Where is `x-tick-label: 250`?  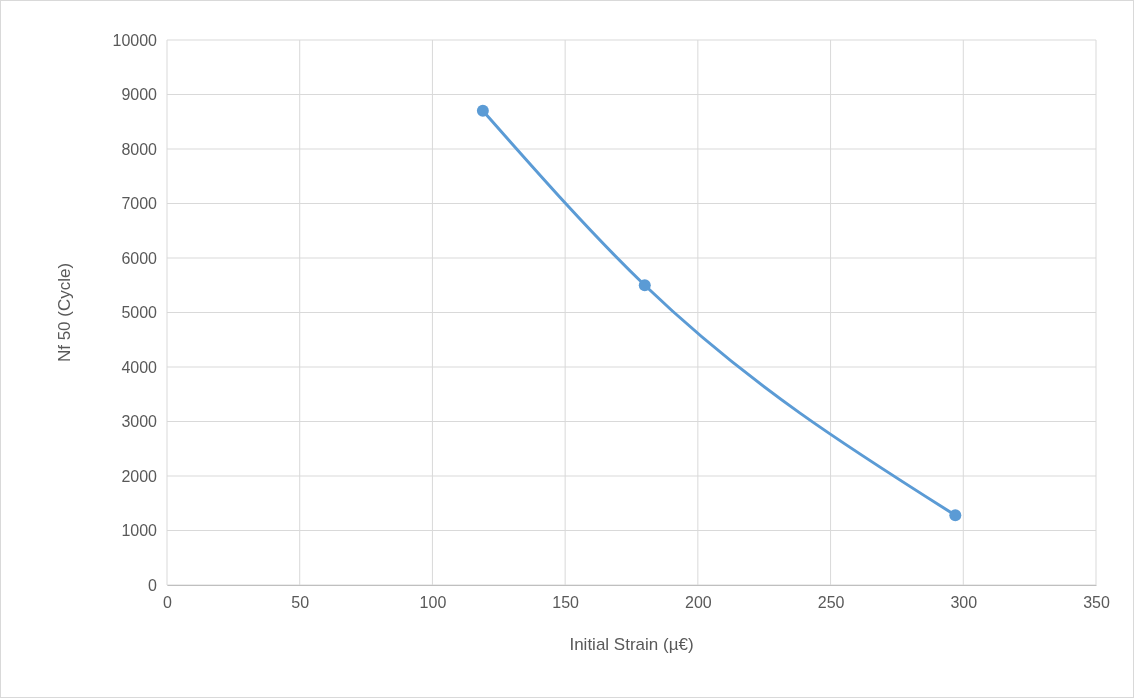
x-tick-label: 250 is located at coordinates (831, 603).